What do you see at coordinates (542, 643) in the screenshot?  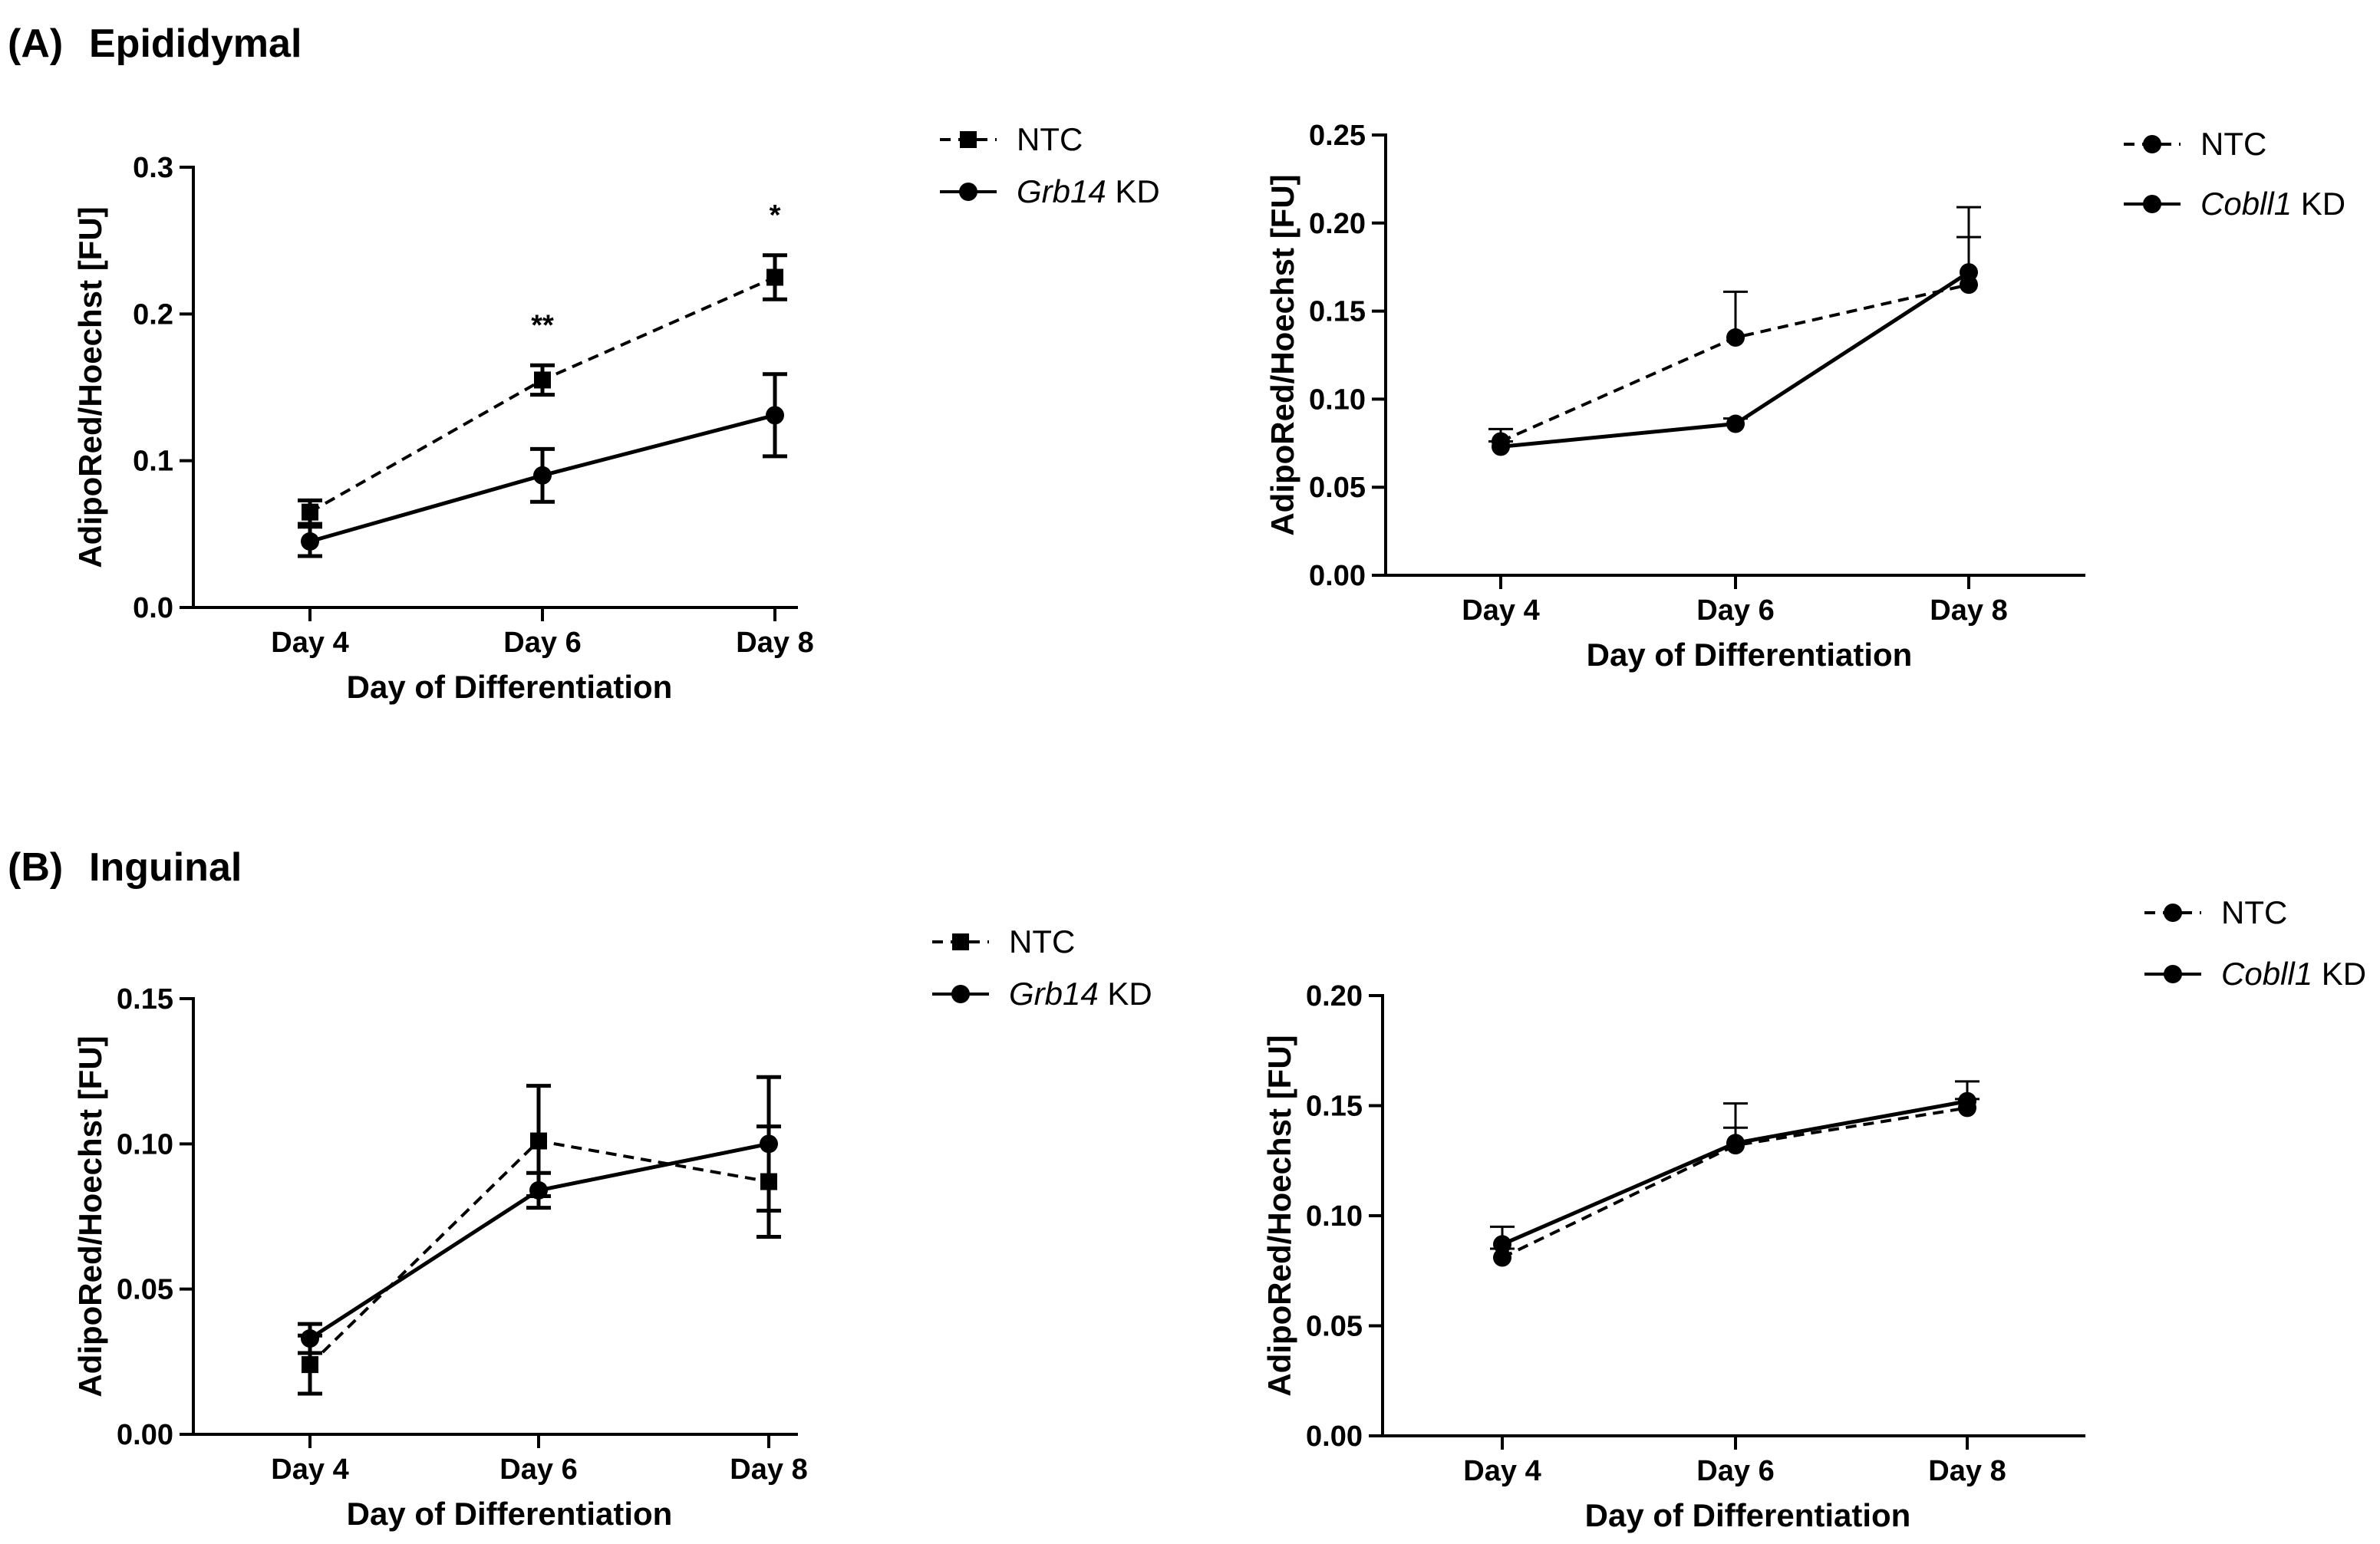 I see `x-tick-label: Day 6` at bounding box center [542, 643].